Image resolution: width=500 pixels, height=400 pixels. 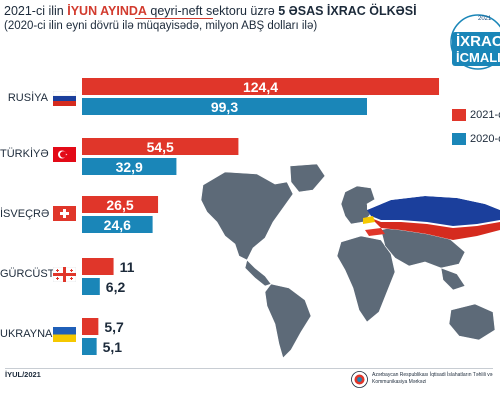 I want to click on badge-line1: İXRAC, so click(x=478, y=41).